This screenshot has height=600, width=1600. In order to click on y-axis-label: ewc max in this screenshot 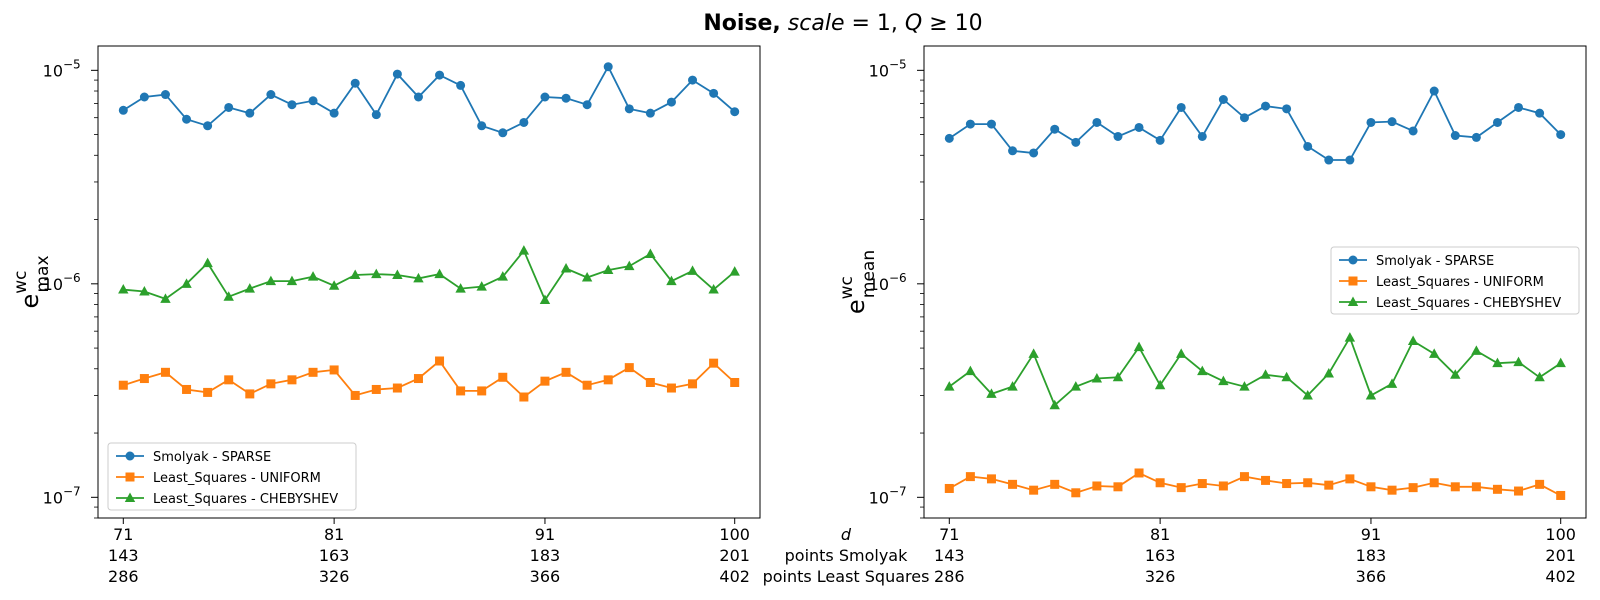, I will do `click(32, 281)`.